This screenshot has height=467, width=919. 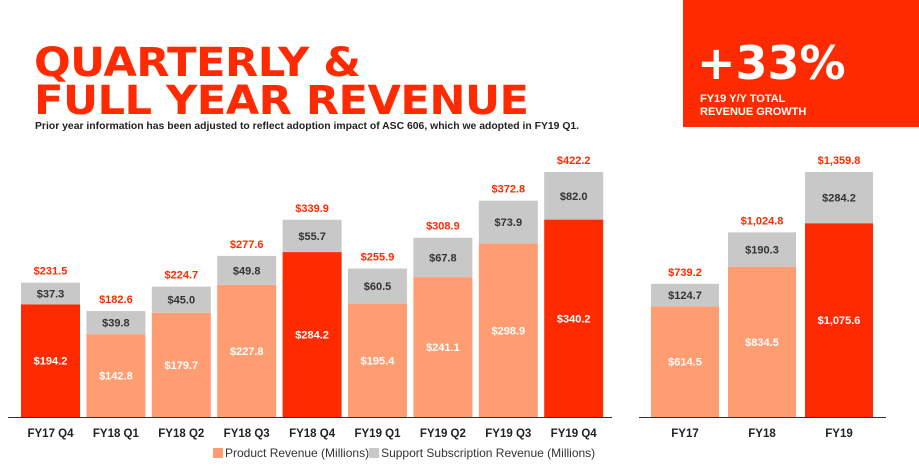 I want to click on product-value-label: $1,075.6, so click(x=839, y=321).